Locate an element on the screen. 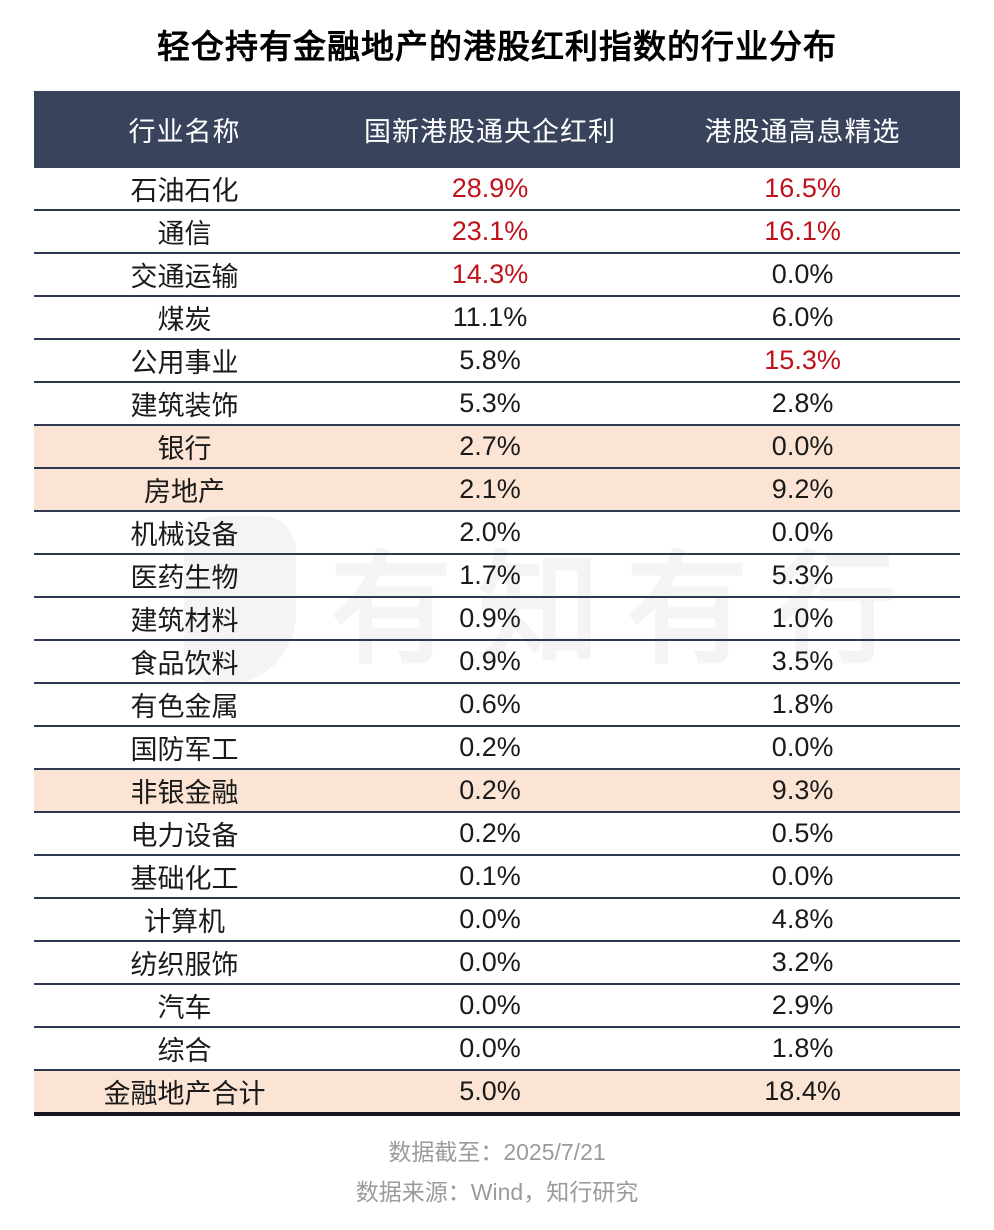 Image resolution: width=994 pixels, height=1230 pixels. guoxin-soe-dividend-value-cell: 2.1% is located at coordinates (490, 489).